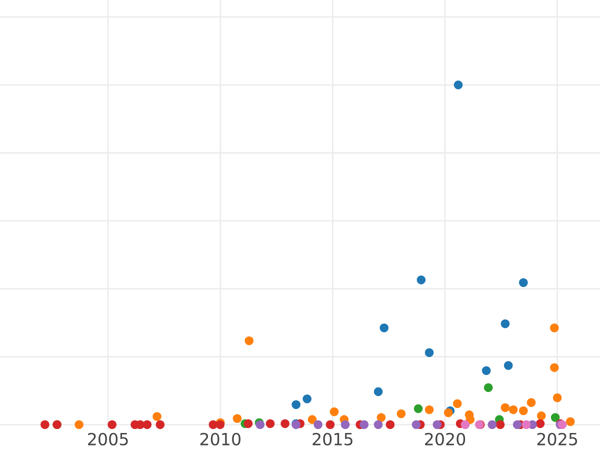 This screenshot has height=450, width=600. Describe the element at coordinates (108, 439) in the screenshot. I see `x-tick-label: 2005` at that location.